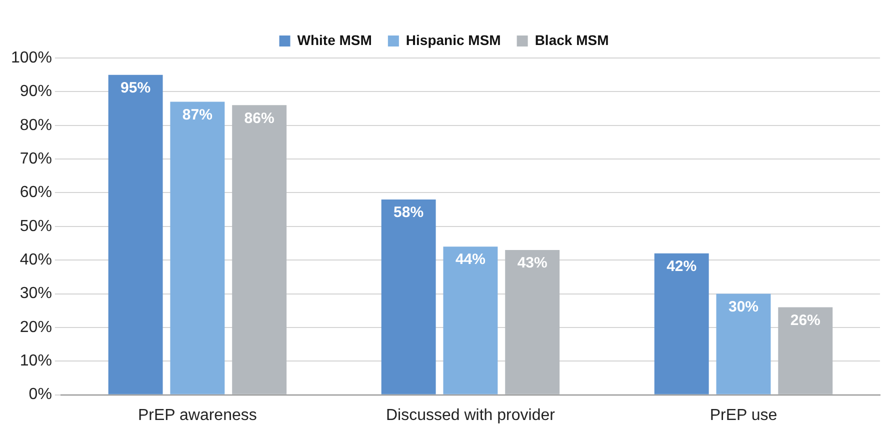  I want to click on y-tick-label: 40%, so click(36, 259).